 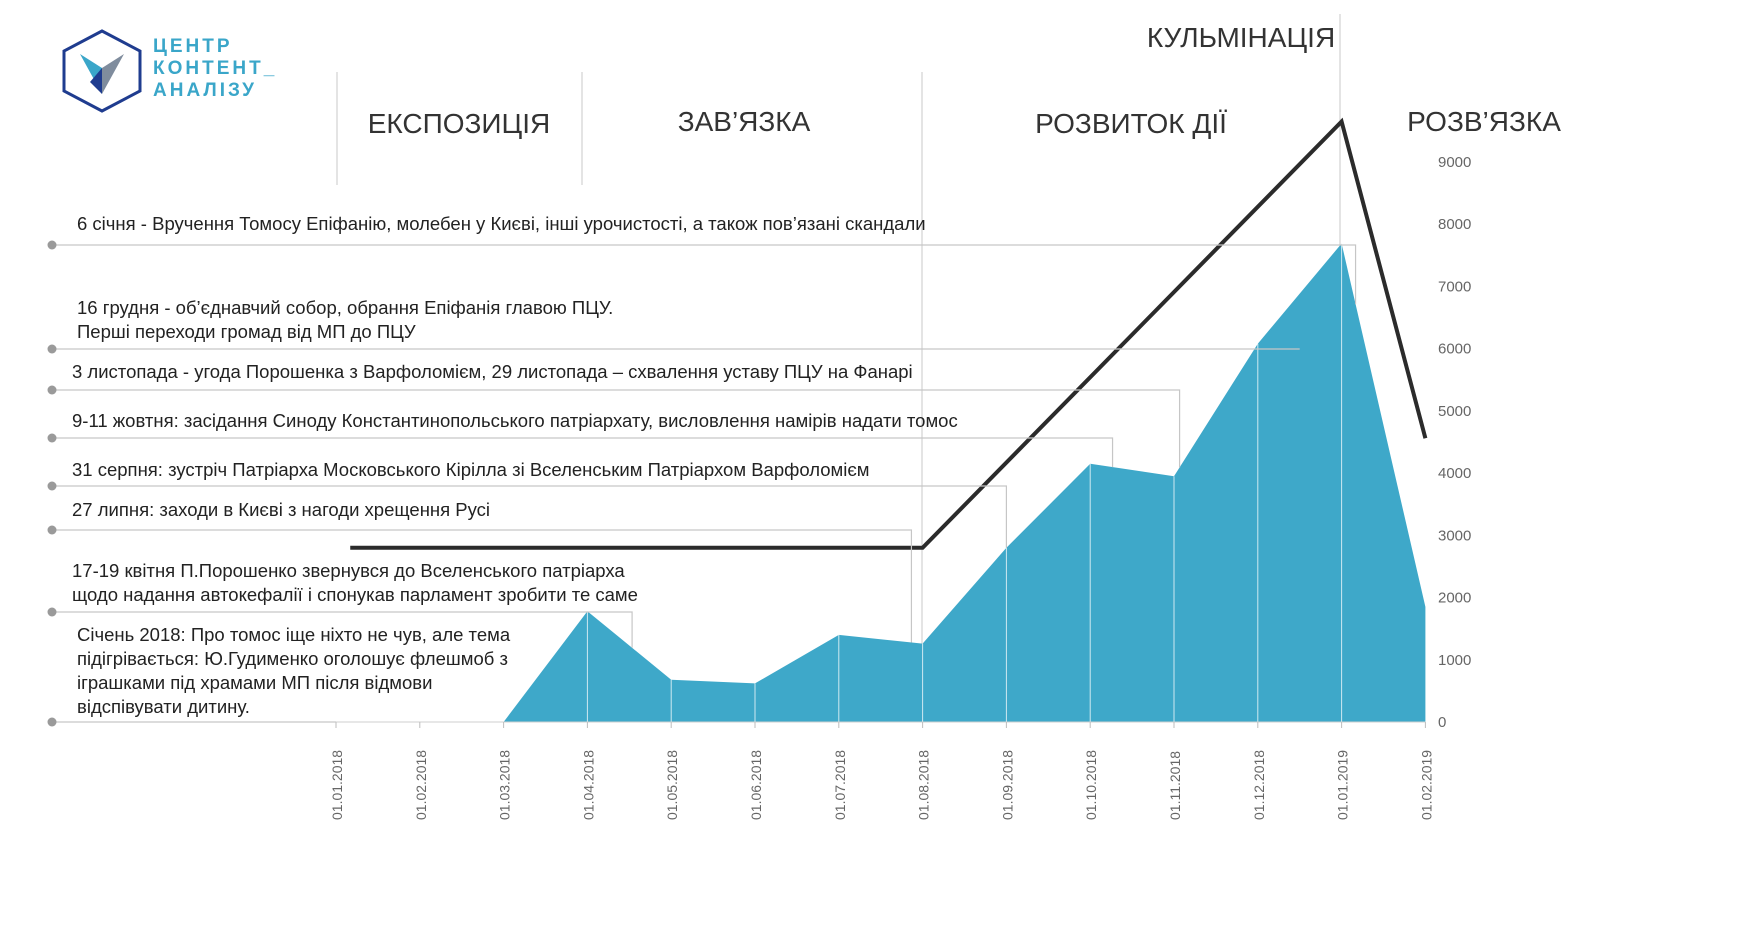 I want to click on x-tick-label: 01.02.2019, so click(x=1426, y=785).